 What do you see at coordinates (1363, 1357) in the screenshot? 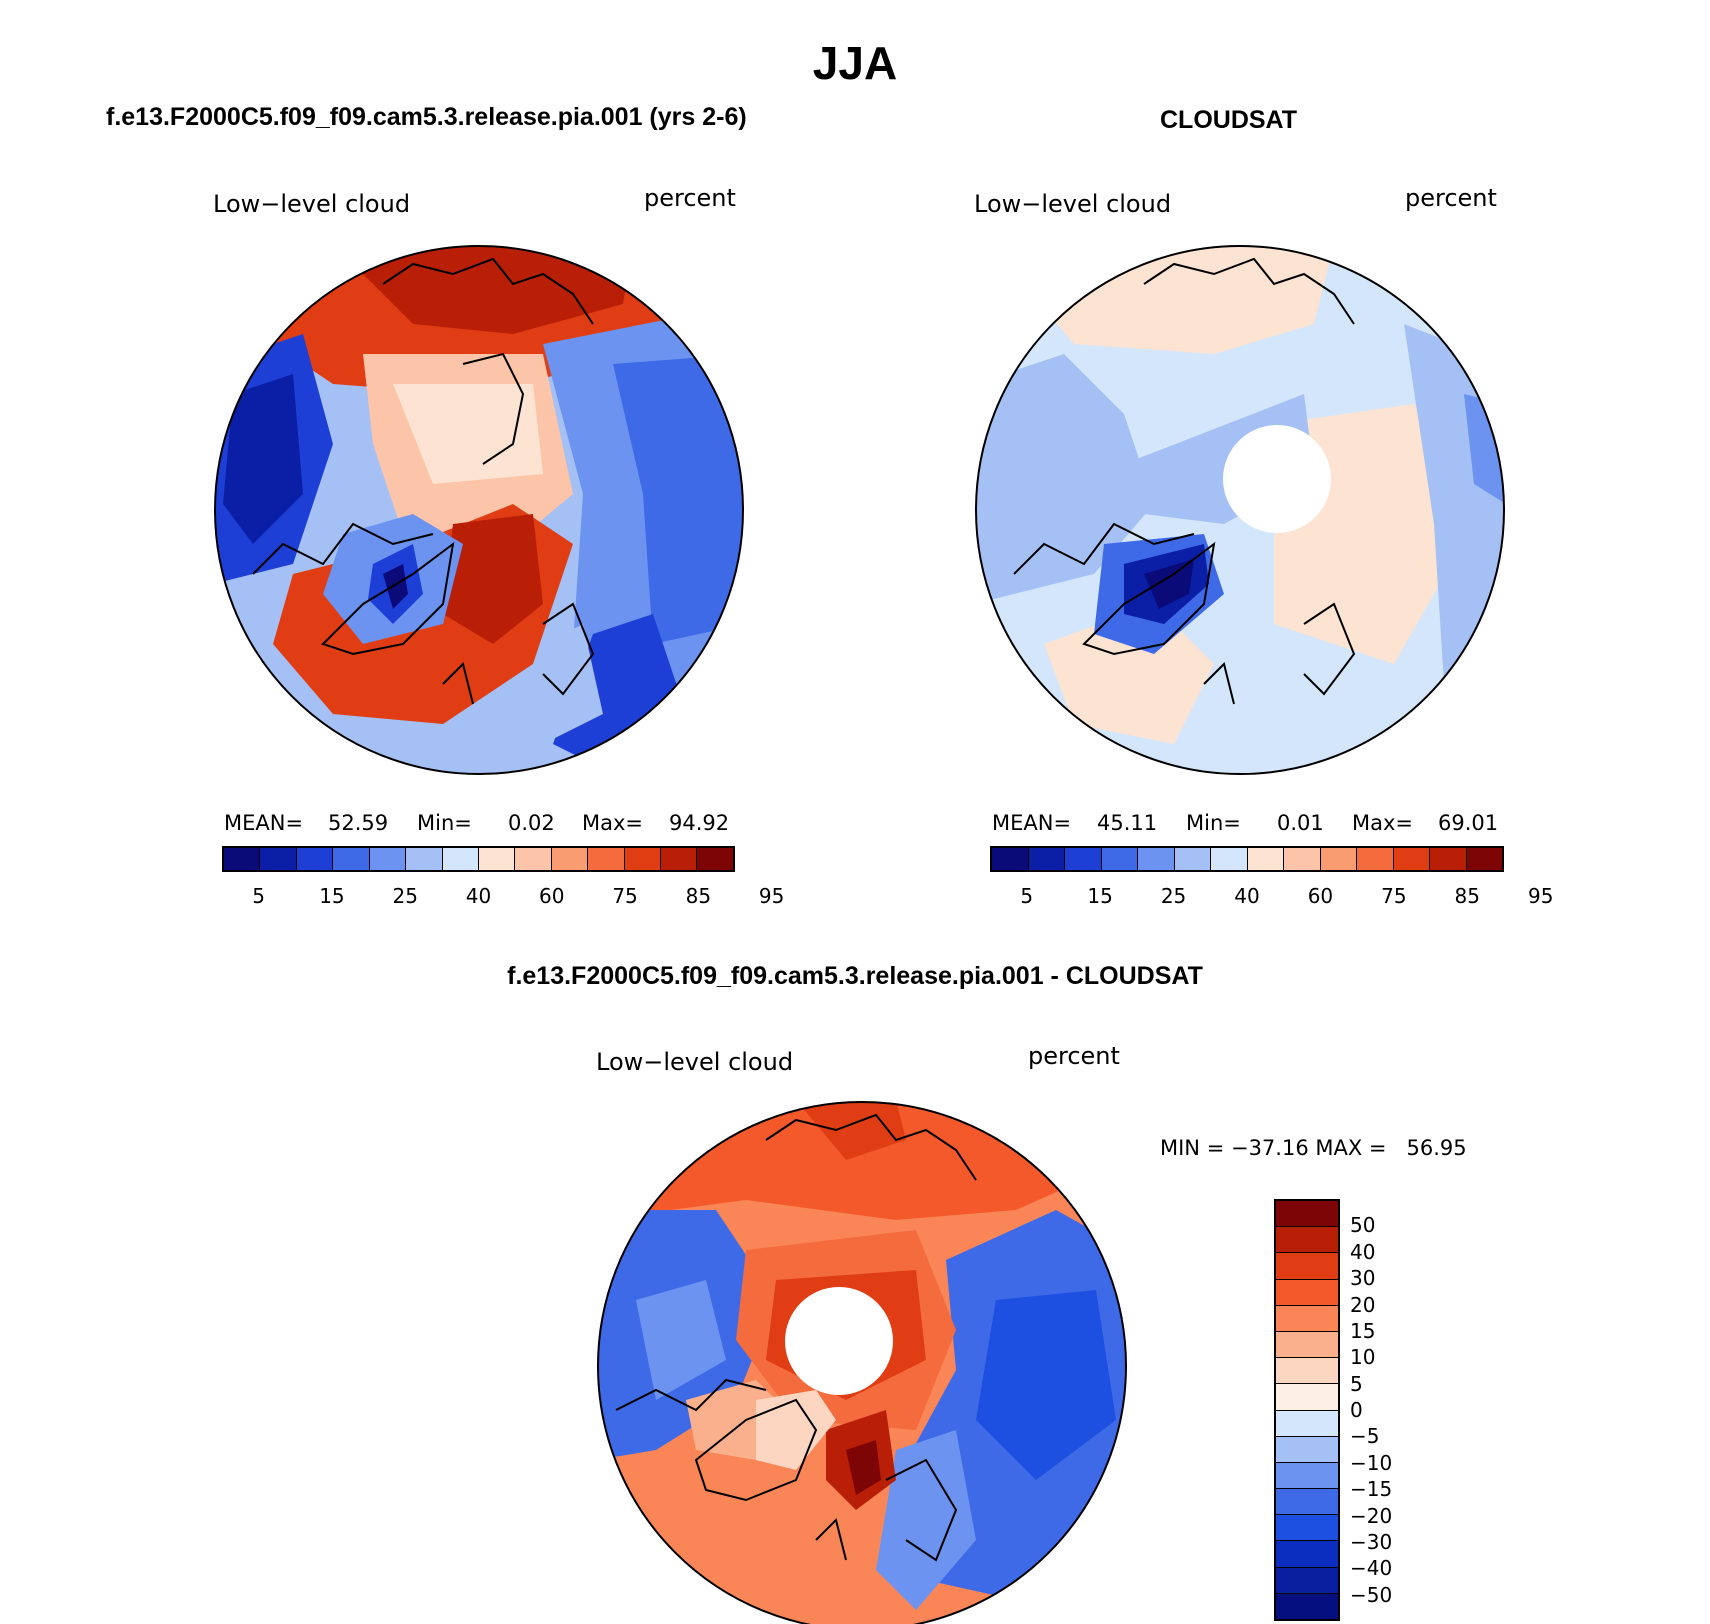
I see `diff-colorbar-tick-label: 10` at bounding box center [1363, 1357].